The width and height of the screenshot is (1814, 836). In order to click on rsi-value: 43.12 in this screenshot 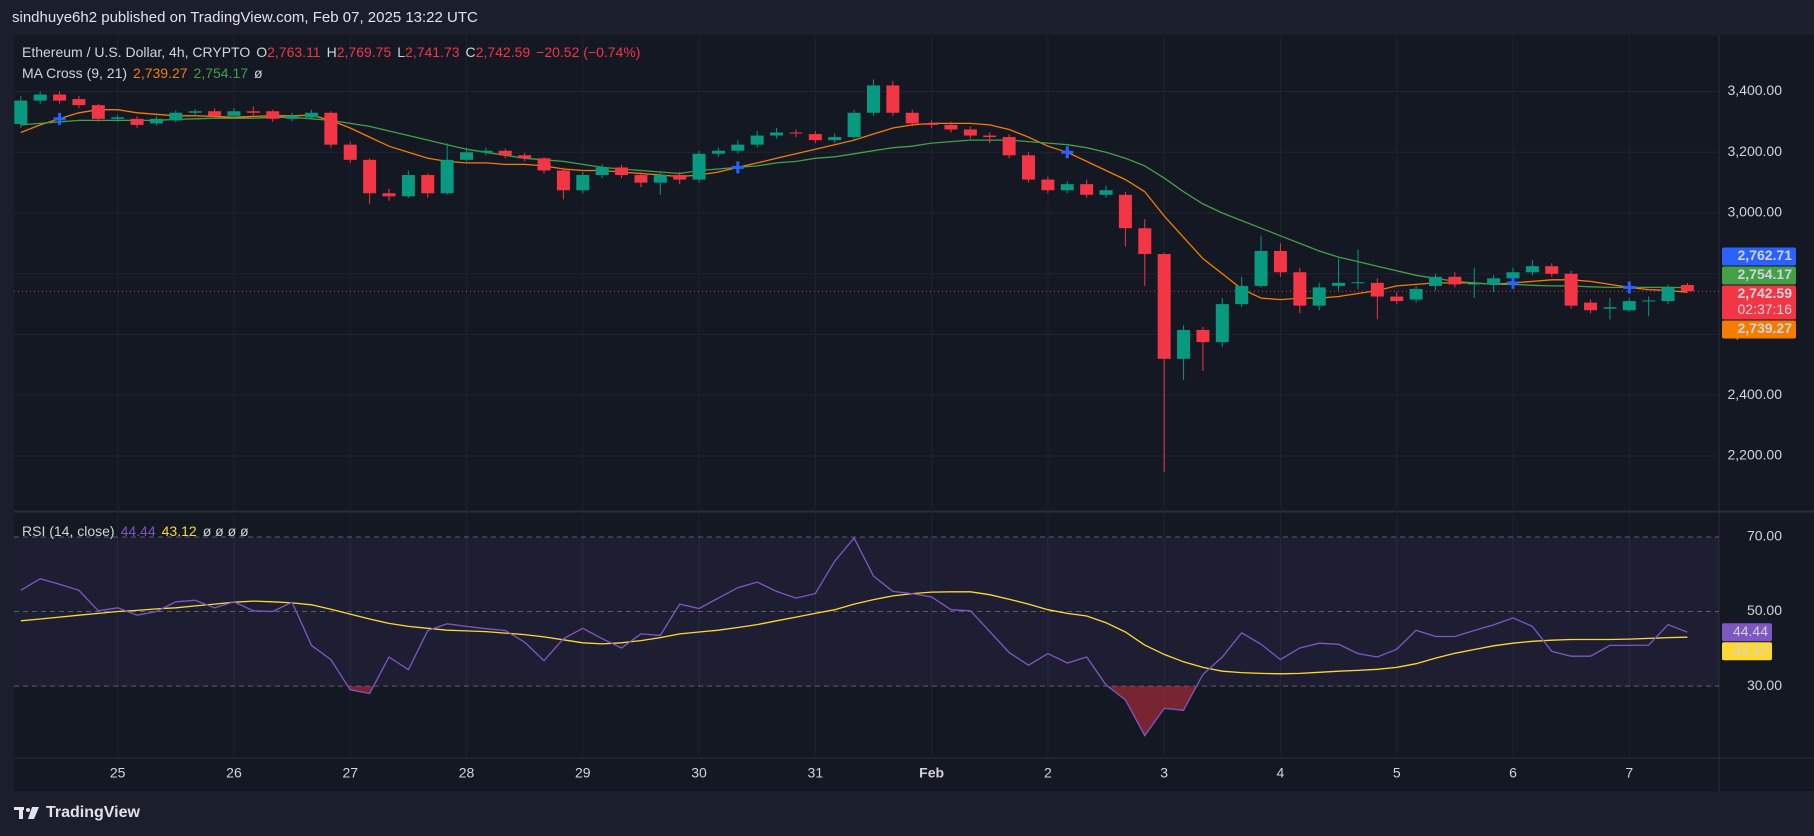, I will do `click(179, 531)`.